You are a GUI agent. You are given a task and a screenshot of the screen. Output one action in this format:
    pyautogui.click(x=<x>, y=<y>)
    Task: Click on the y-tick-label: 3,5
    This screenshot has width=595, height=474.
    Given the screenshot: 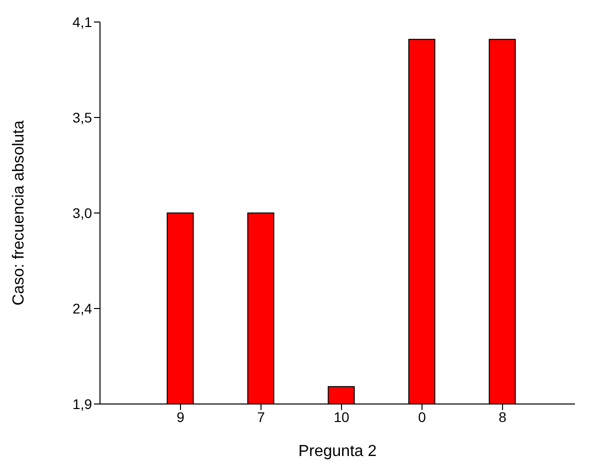 What is the action you would take?
    pyautogui.click(x=82, y=117)
    